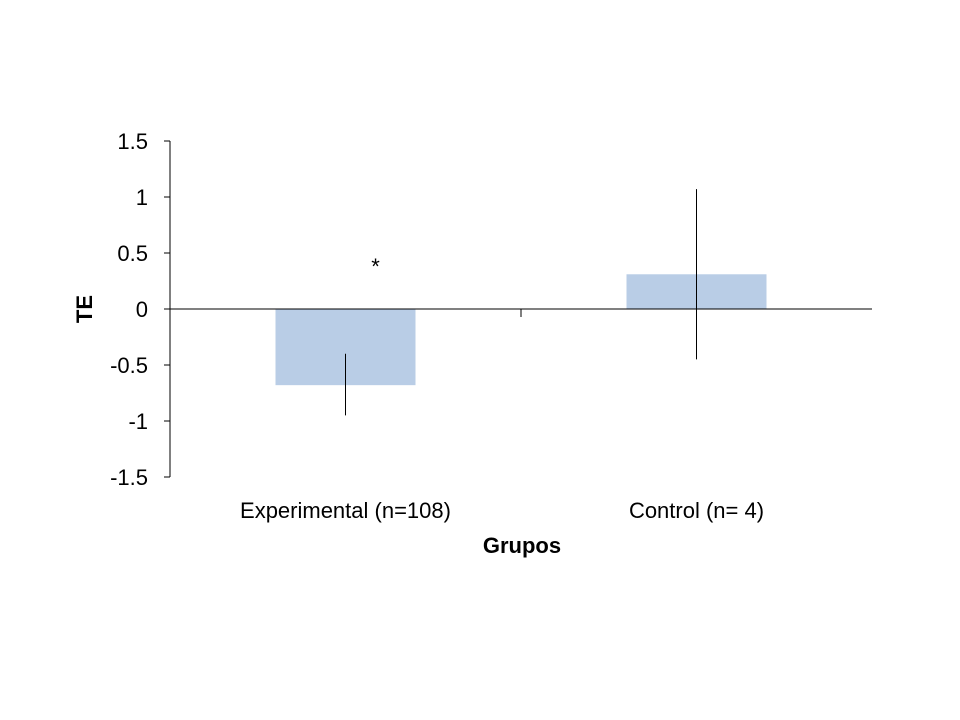 The image size is (960, 720). I want to click on x-tick-label: Experimental (n=108), so click(345, 510).